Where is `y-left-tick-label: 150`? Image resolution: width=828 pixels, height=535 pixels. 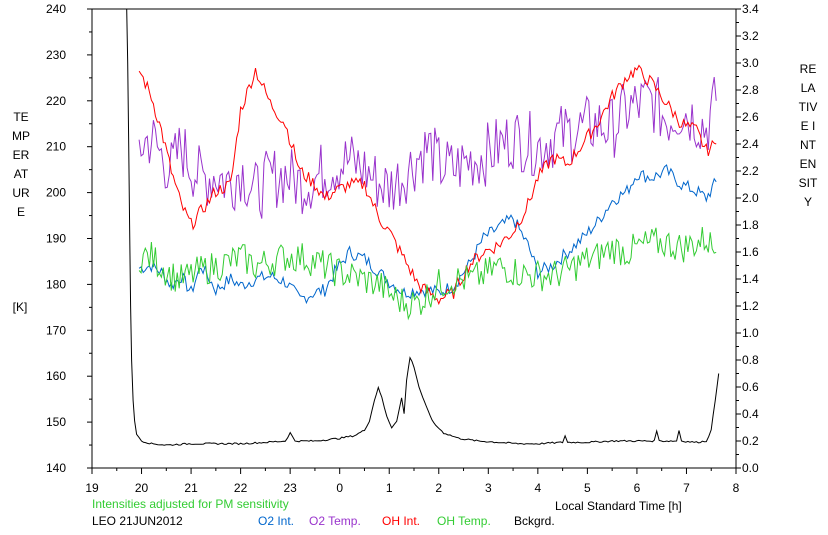
y-left-tick-label: 150 is located at coordinates (56, 422).